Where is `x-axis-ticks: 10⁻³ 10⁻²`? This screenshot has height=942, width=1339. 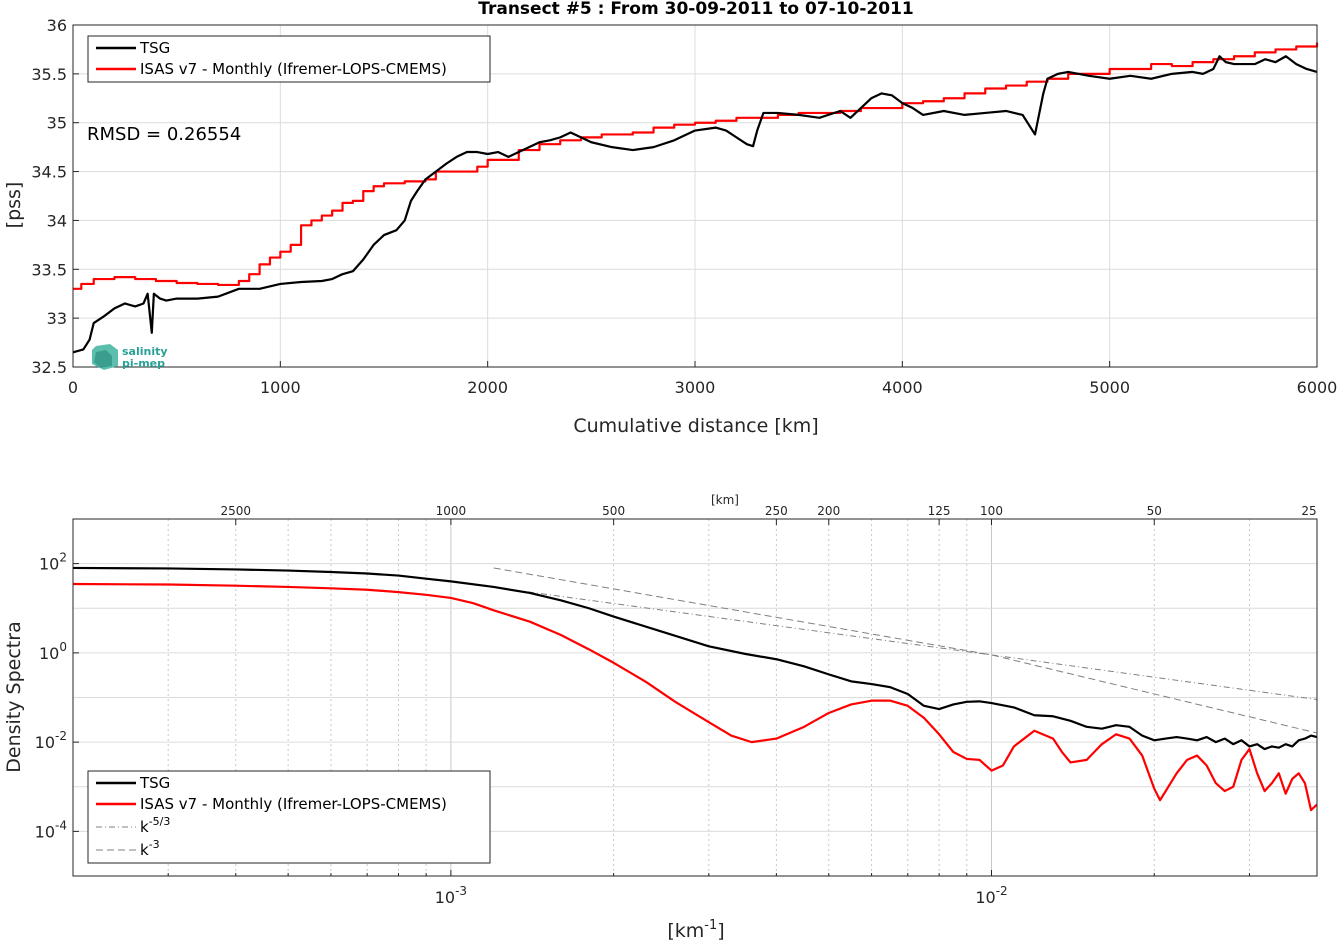
x-axis-ticks: 10⁻³ 10⁻² is located at coordinates (695, 888).